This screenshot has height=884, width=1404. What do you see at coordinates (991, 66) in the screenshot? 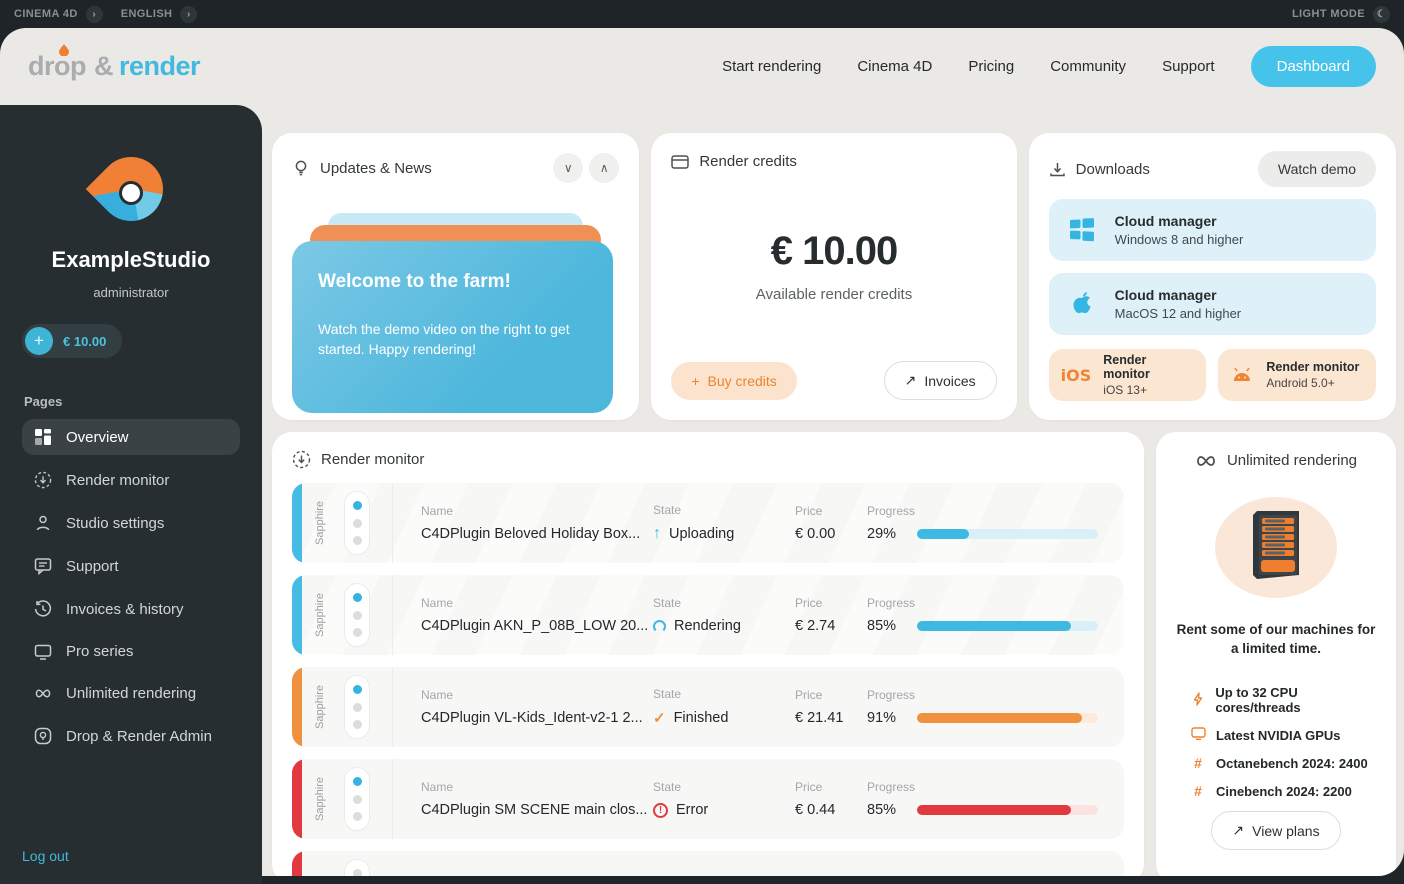
I see `nav-pricing: Pricing` at bounding box center [991, 66].